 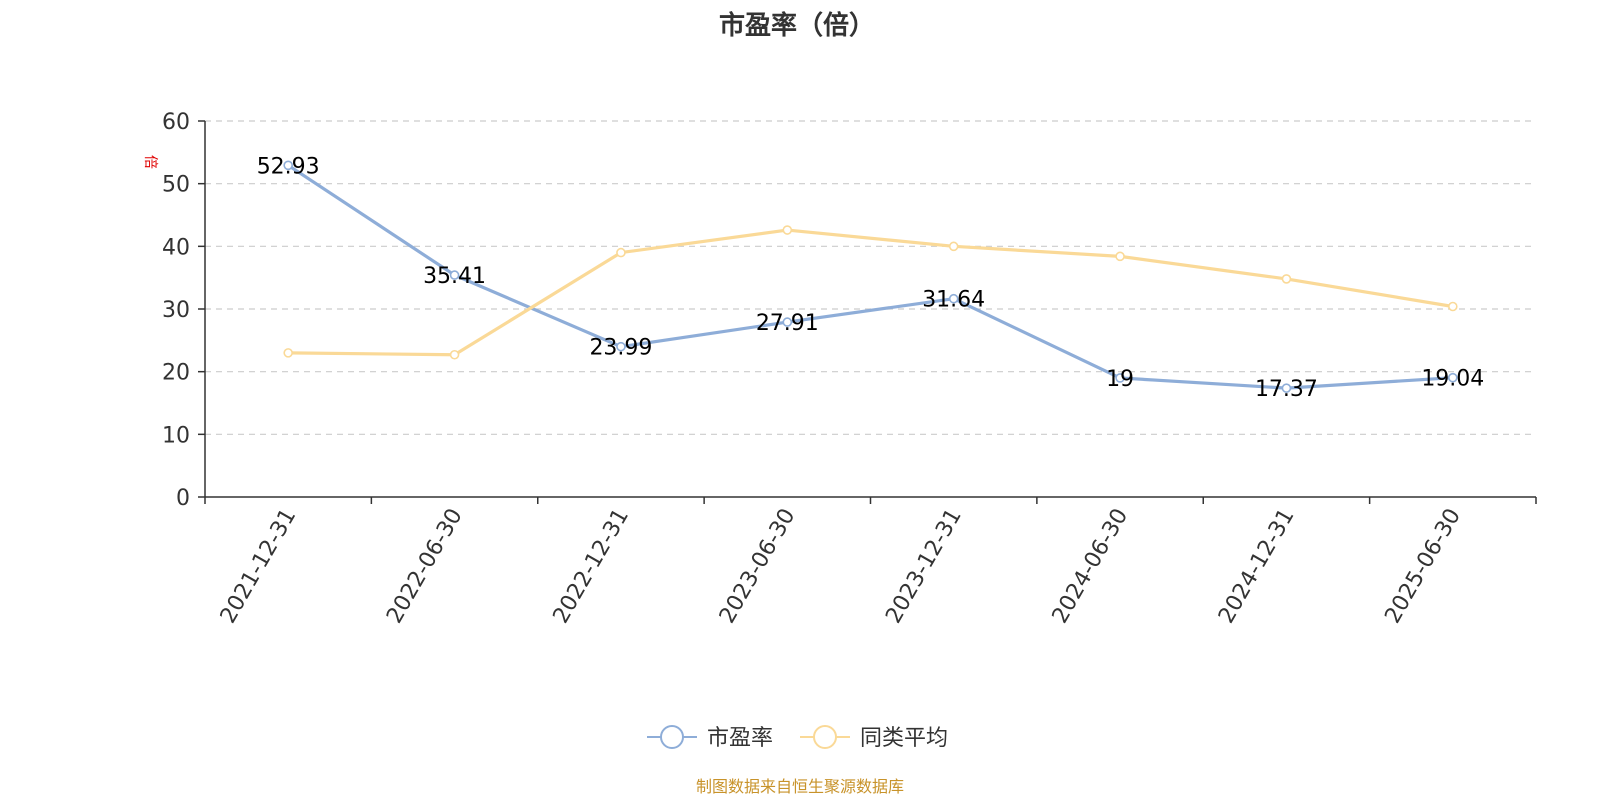 What do you see at coordinates (176, 435) in the screenshot?
I see `y-tick-label: 10` at bounding box center [176, 435].